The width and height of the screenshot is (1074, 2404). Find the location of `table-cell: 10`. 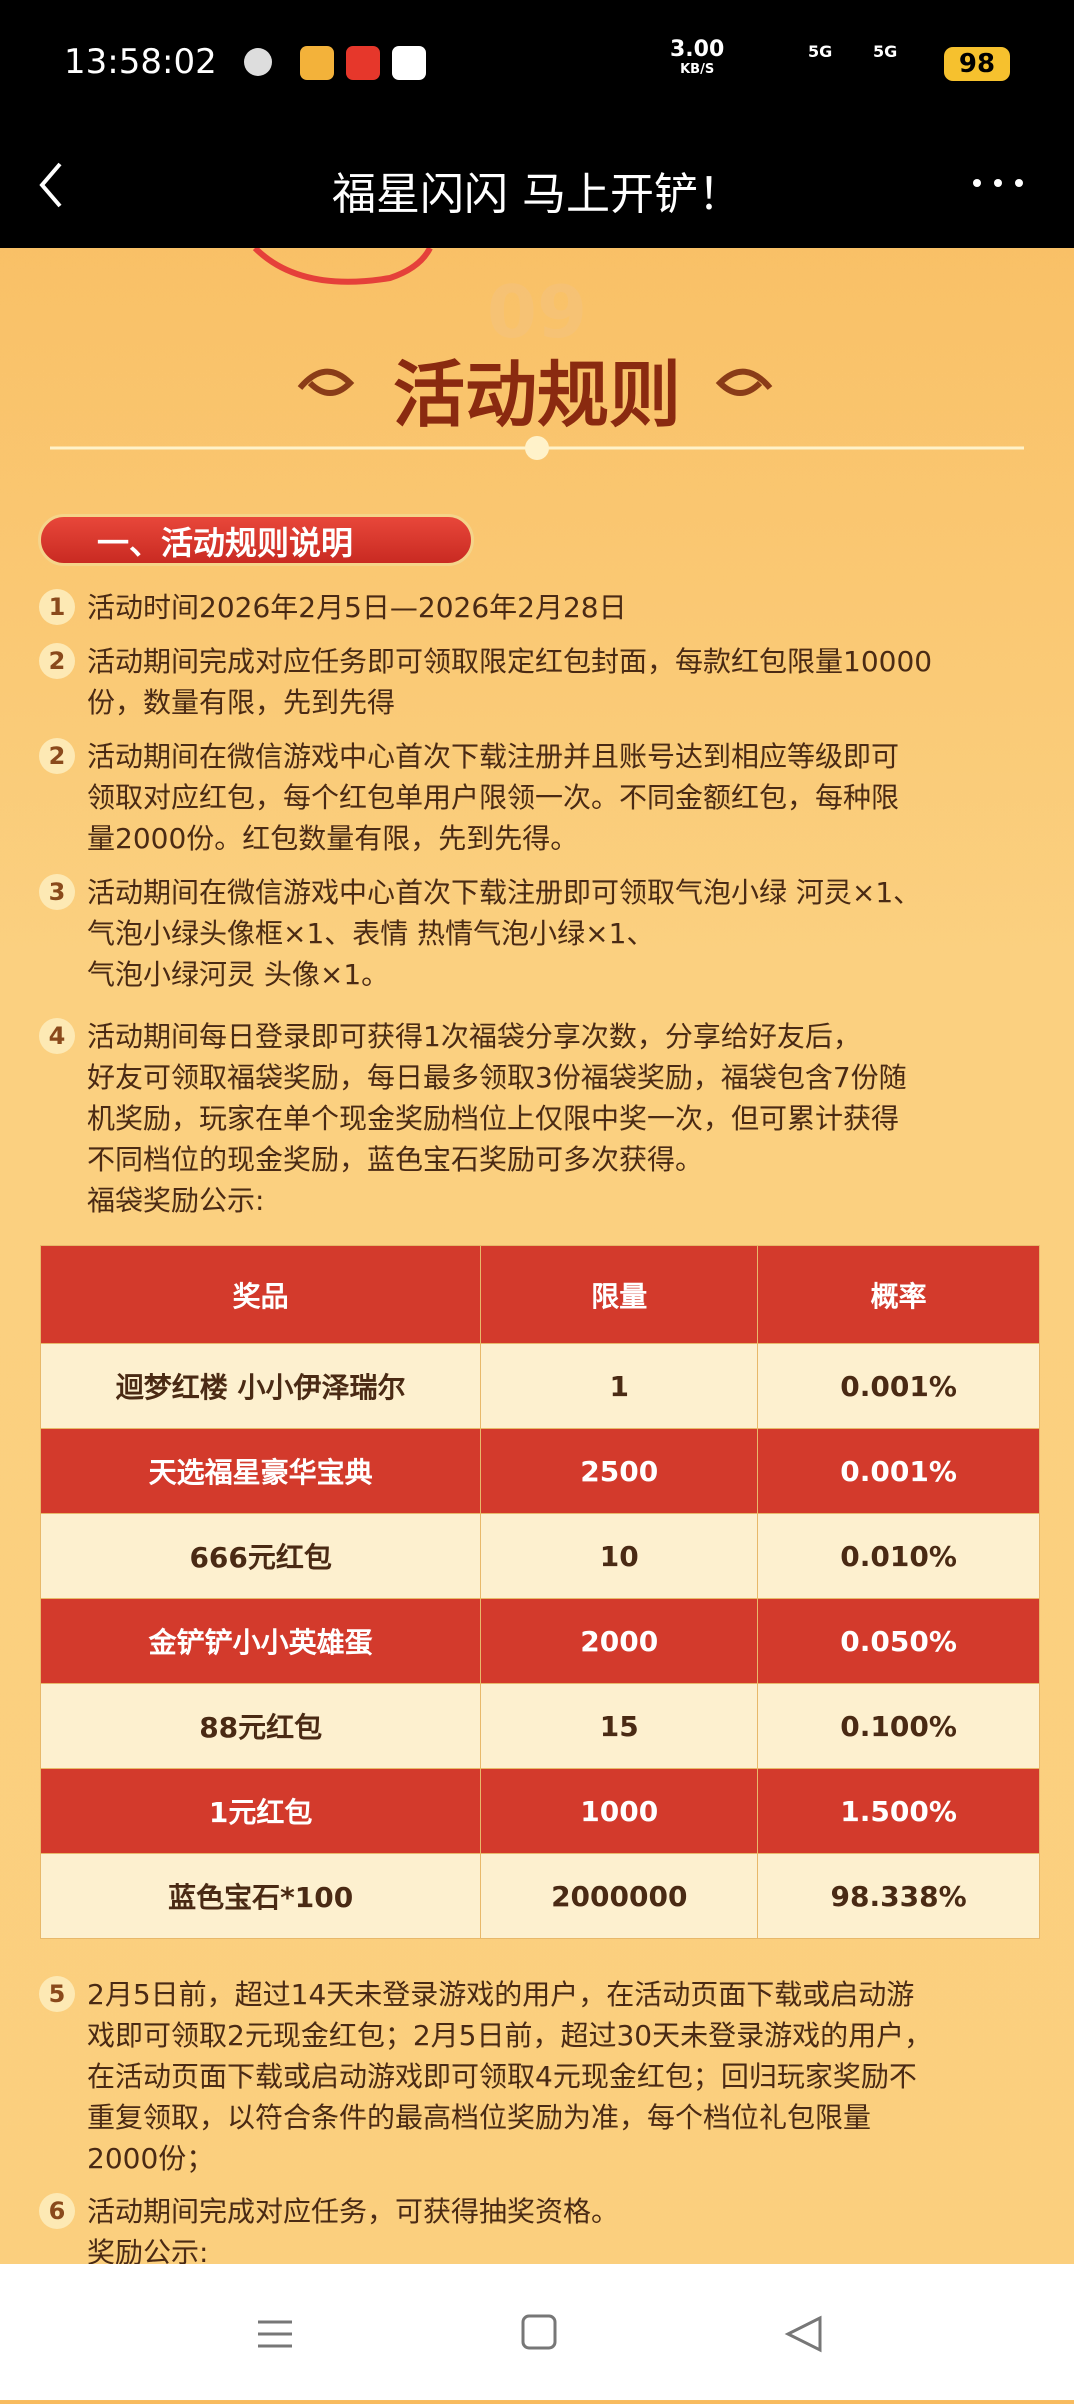

table-cell: 10 is located at coordinates (619, 1556).